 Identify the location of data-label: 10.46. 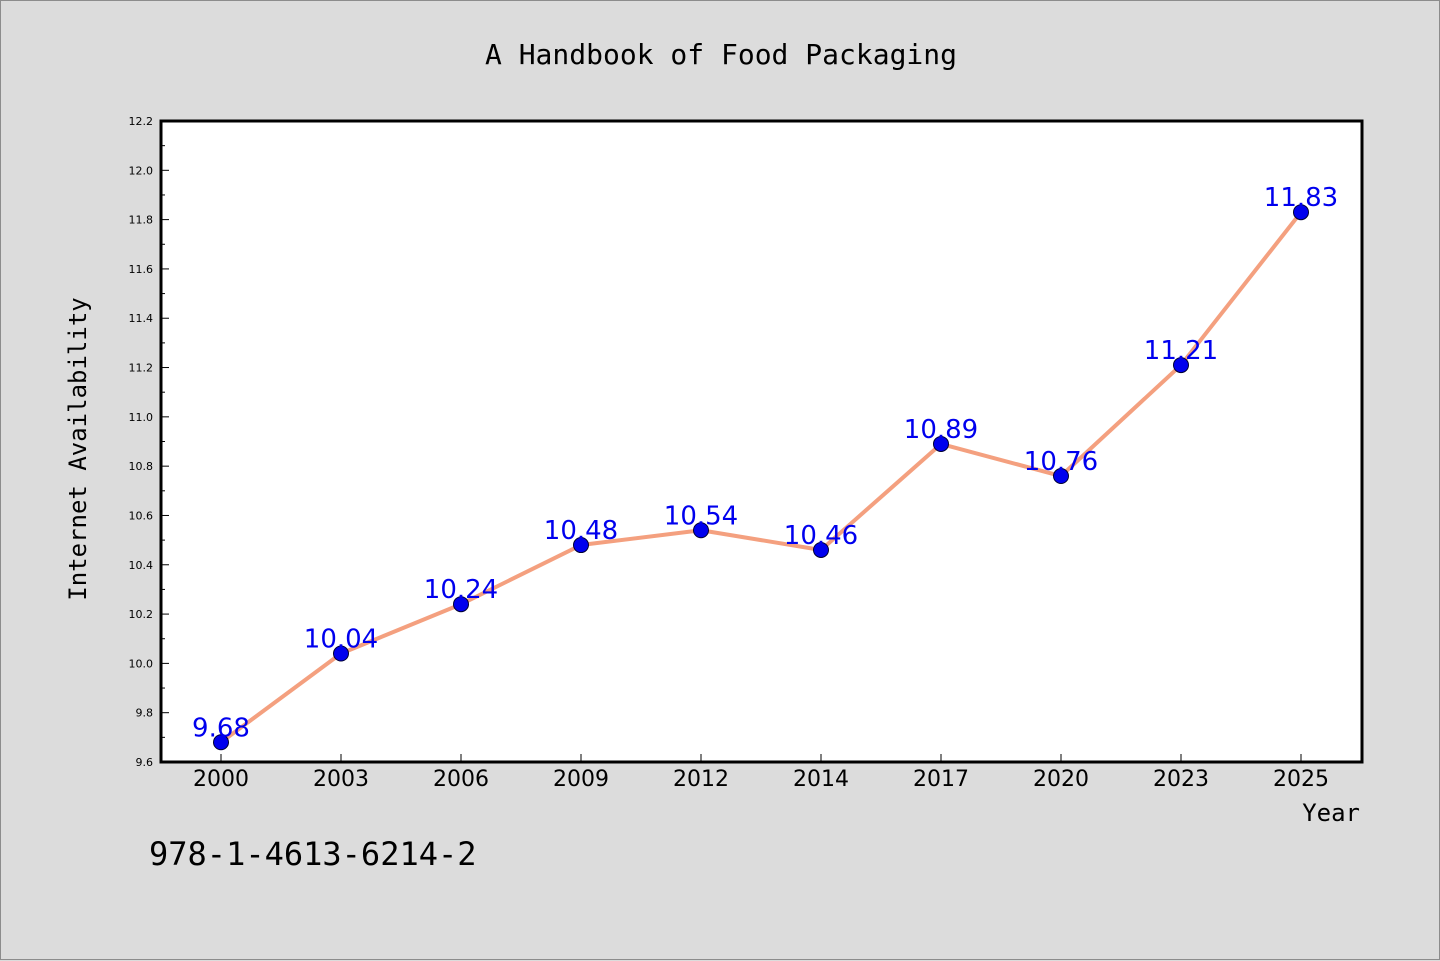
(821, 536).